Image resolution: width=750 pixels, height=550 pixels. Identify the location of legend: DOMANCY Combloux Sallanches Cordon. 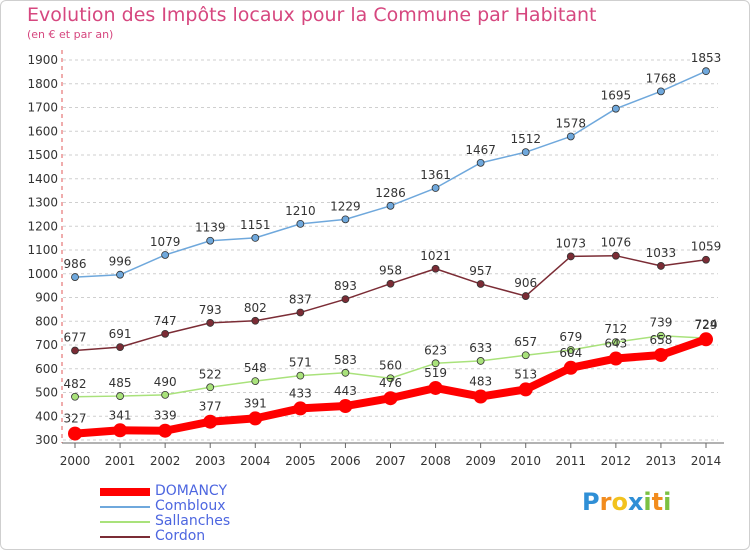
(230, 513).